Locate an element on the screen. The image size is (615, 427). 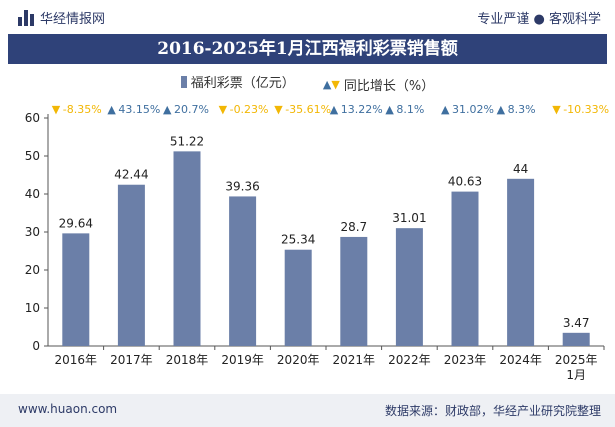
top-bar: 华经情报网 专业严谨 ● 客观科学 is located at coordinates (307, 17).